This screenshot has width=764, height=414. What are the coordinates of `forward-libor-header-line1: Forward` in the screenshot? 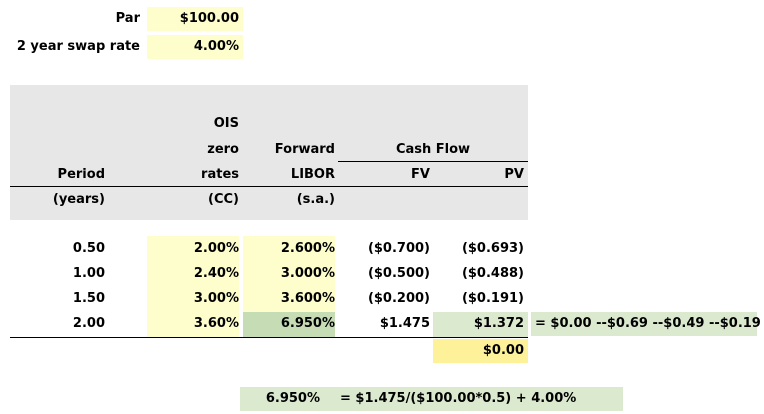 It's located at (304, 149).